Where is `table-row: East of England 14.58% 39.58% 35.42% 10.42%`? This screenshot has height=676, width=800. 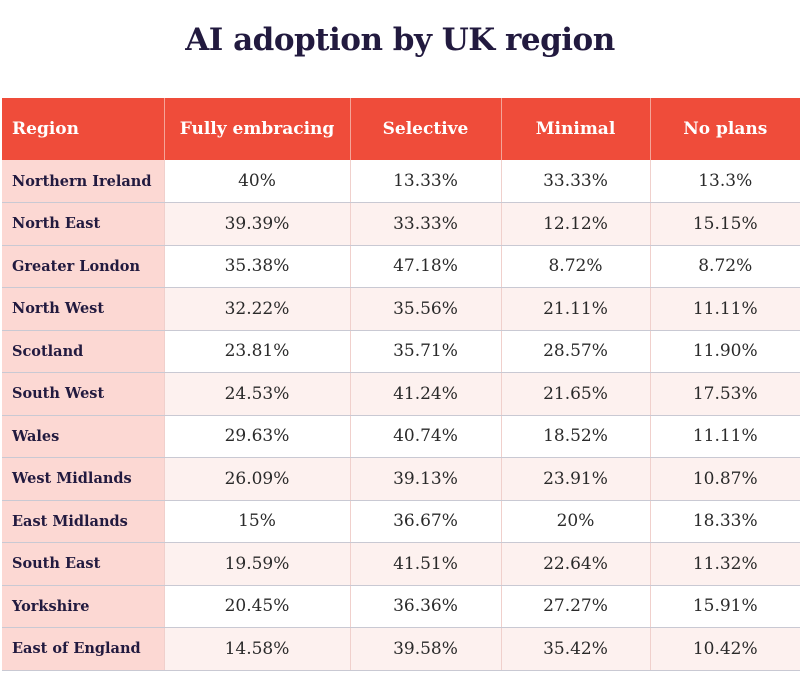 table-row: East of England 14.58% 39.58% 35.42% 10.42% is located at coordinates (401, 649).